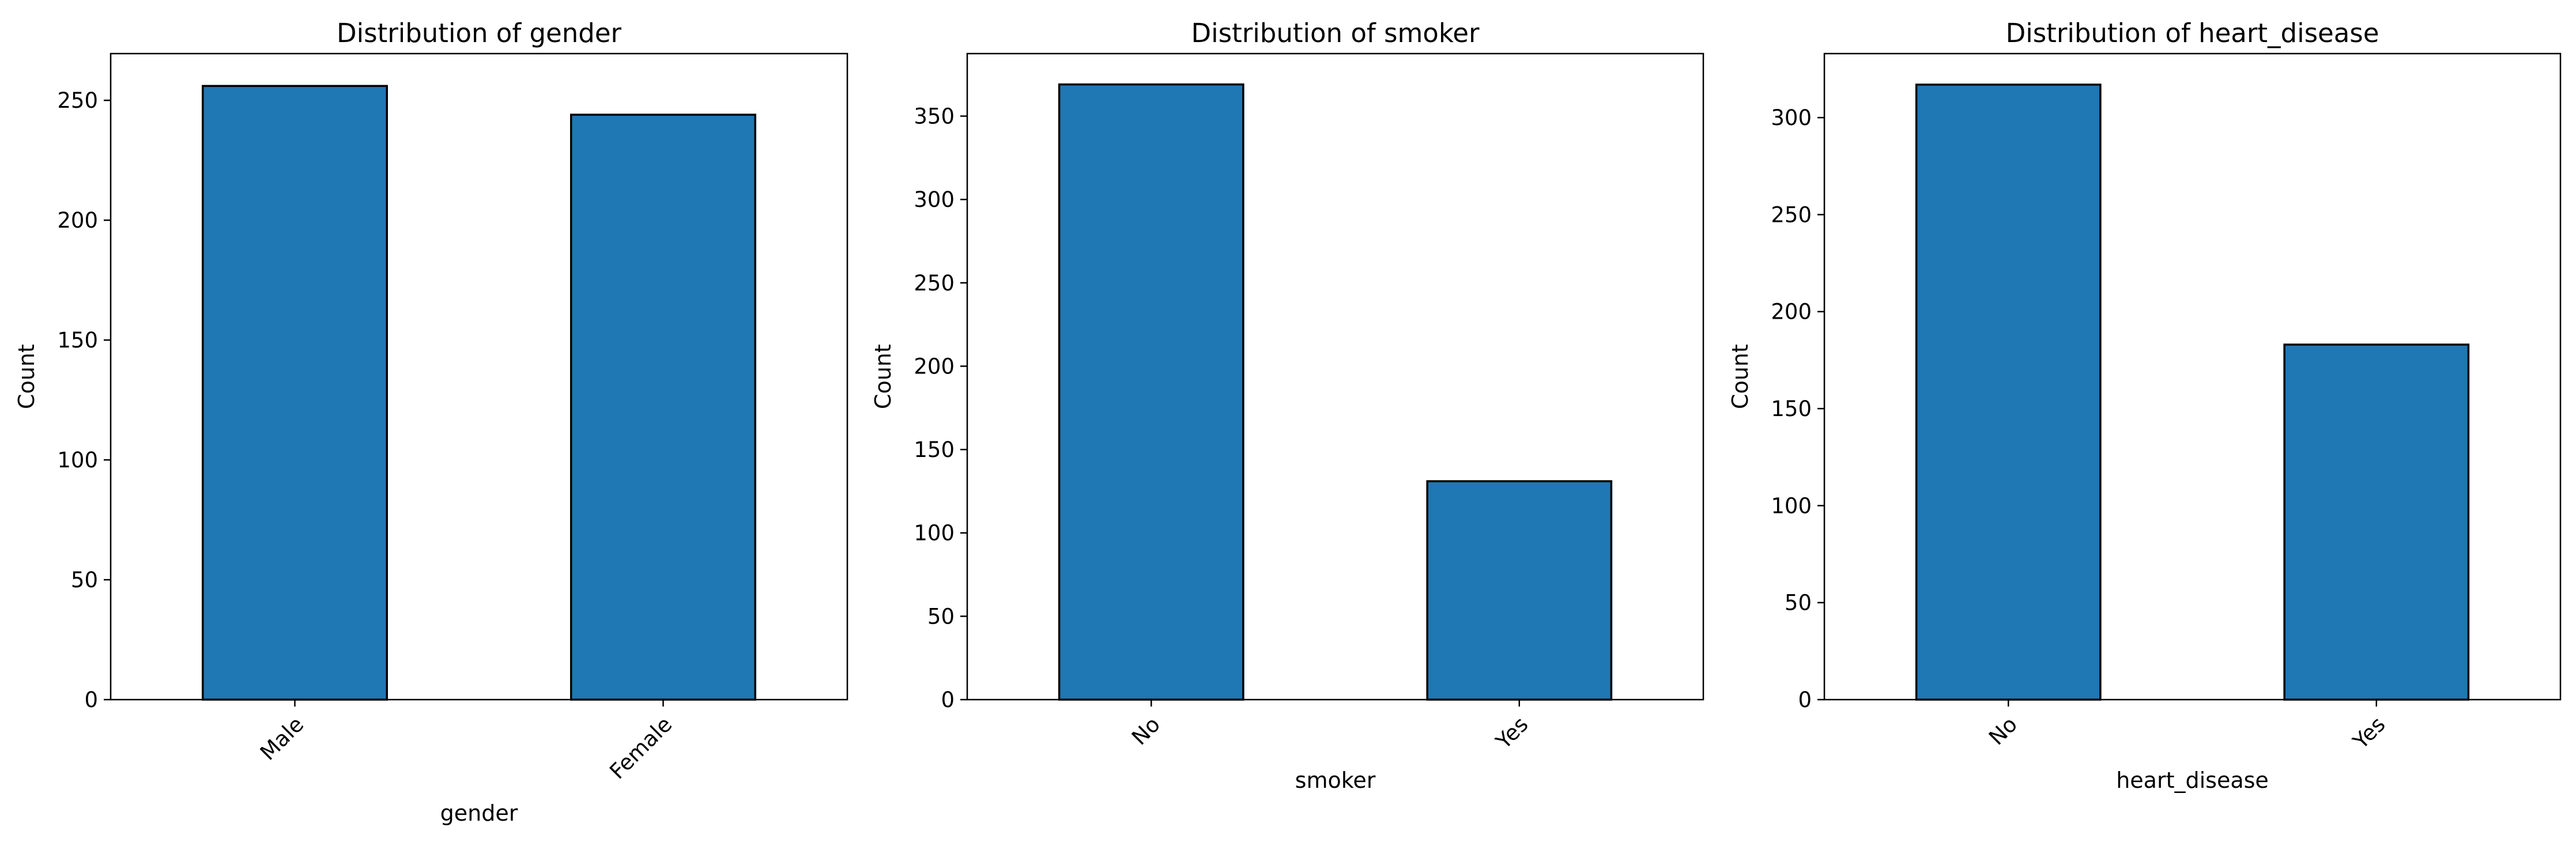 The height and width of the screenshot is (846, 2576). I want to click on x-axis-label: gender, so click(479, 813).